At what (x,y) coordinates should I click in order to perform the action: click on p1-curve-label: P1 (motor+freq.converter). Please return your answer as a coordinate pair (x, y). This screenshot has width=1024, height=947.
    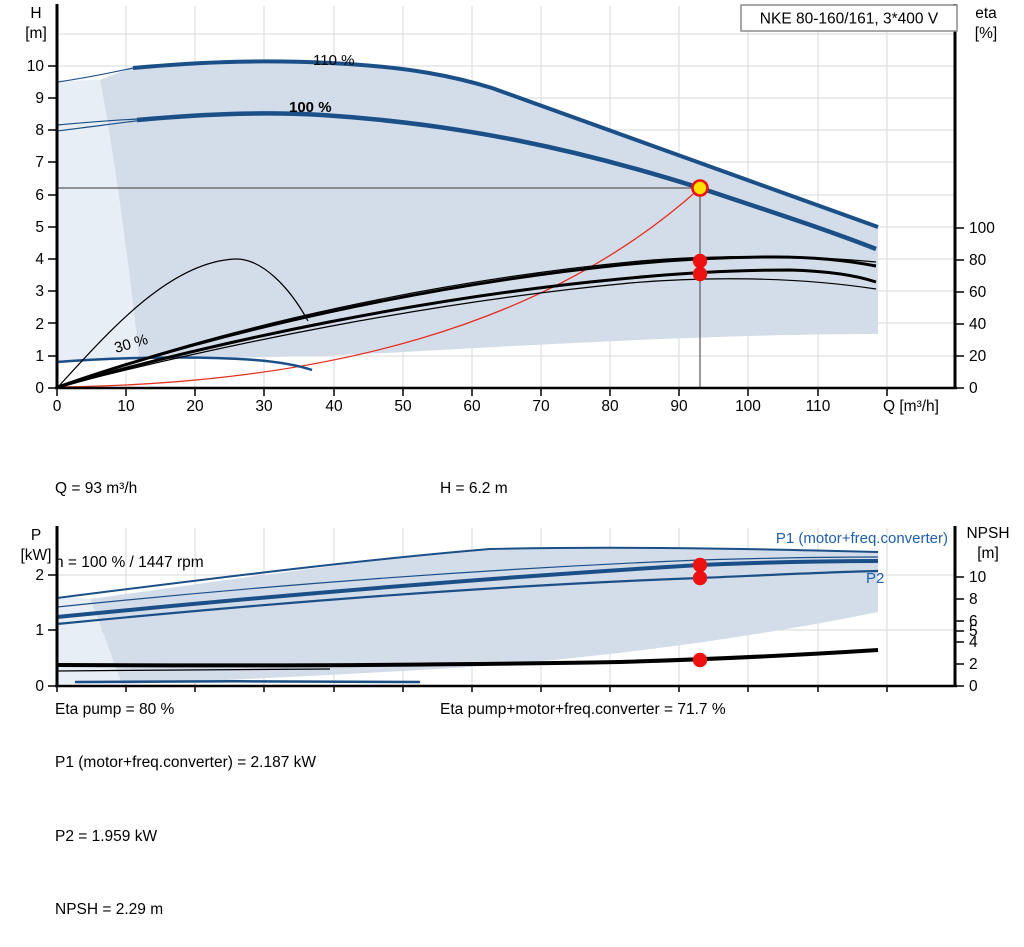
    Looking at the image, I should click on (862, 538).